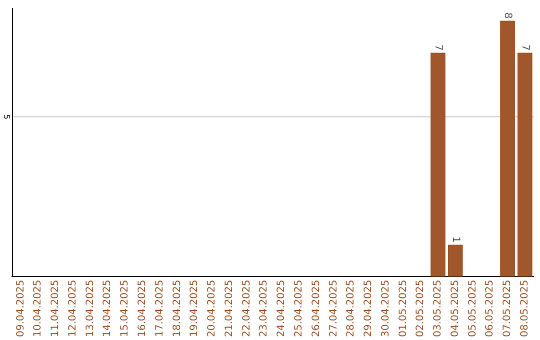 The width and height of the screenshot is (540, 340). Describe the element at coordinates (525, 309) in the screenshot. I see `x-tick-label: 08.05.2025` at that location.